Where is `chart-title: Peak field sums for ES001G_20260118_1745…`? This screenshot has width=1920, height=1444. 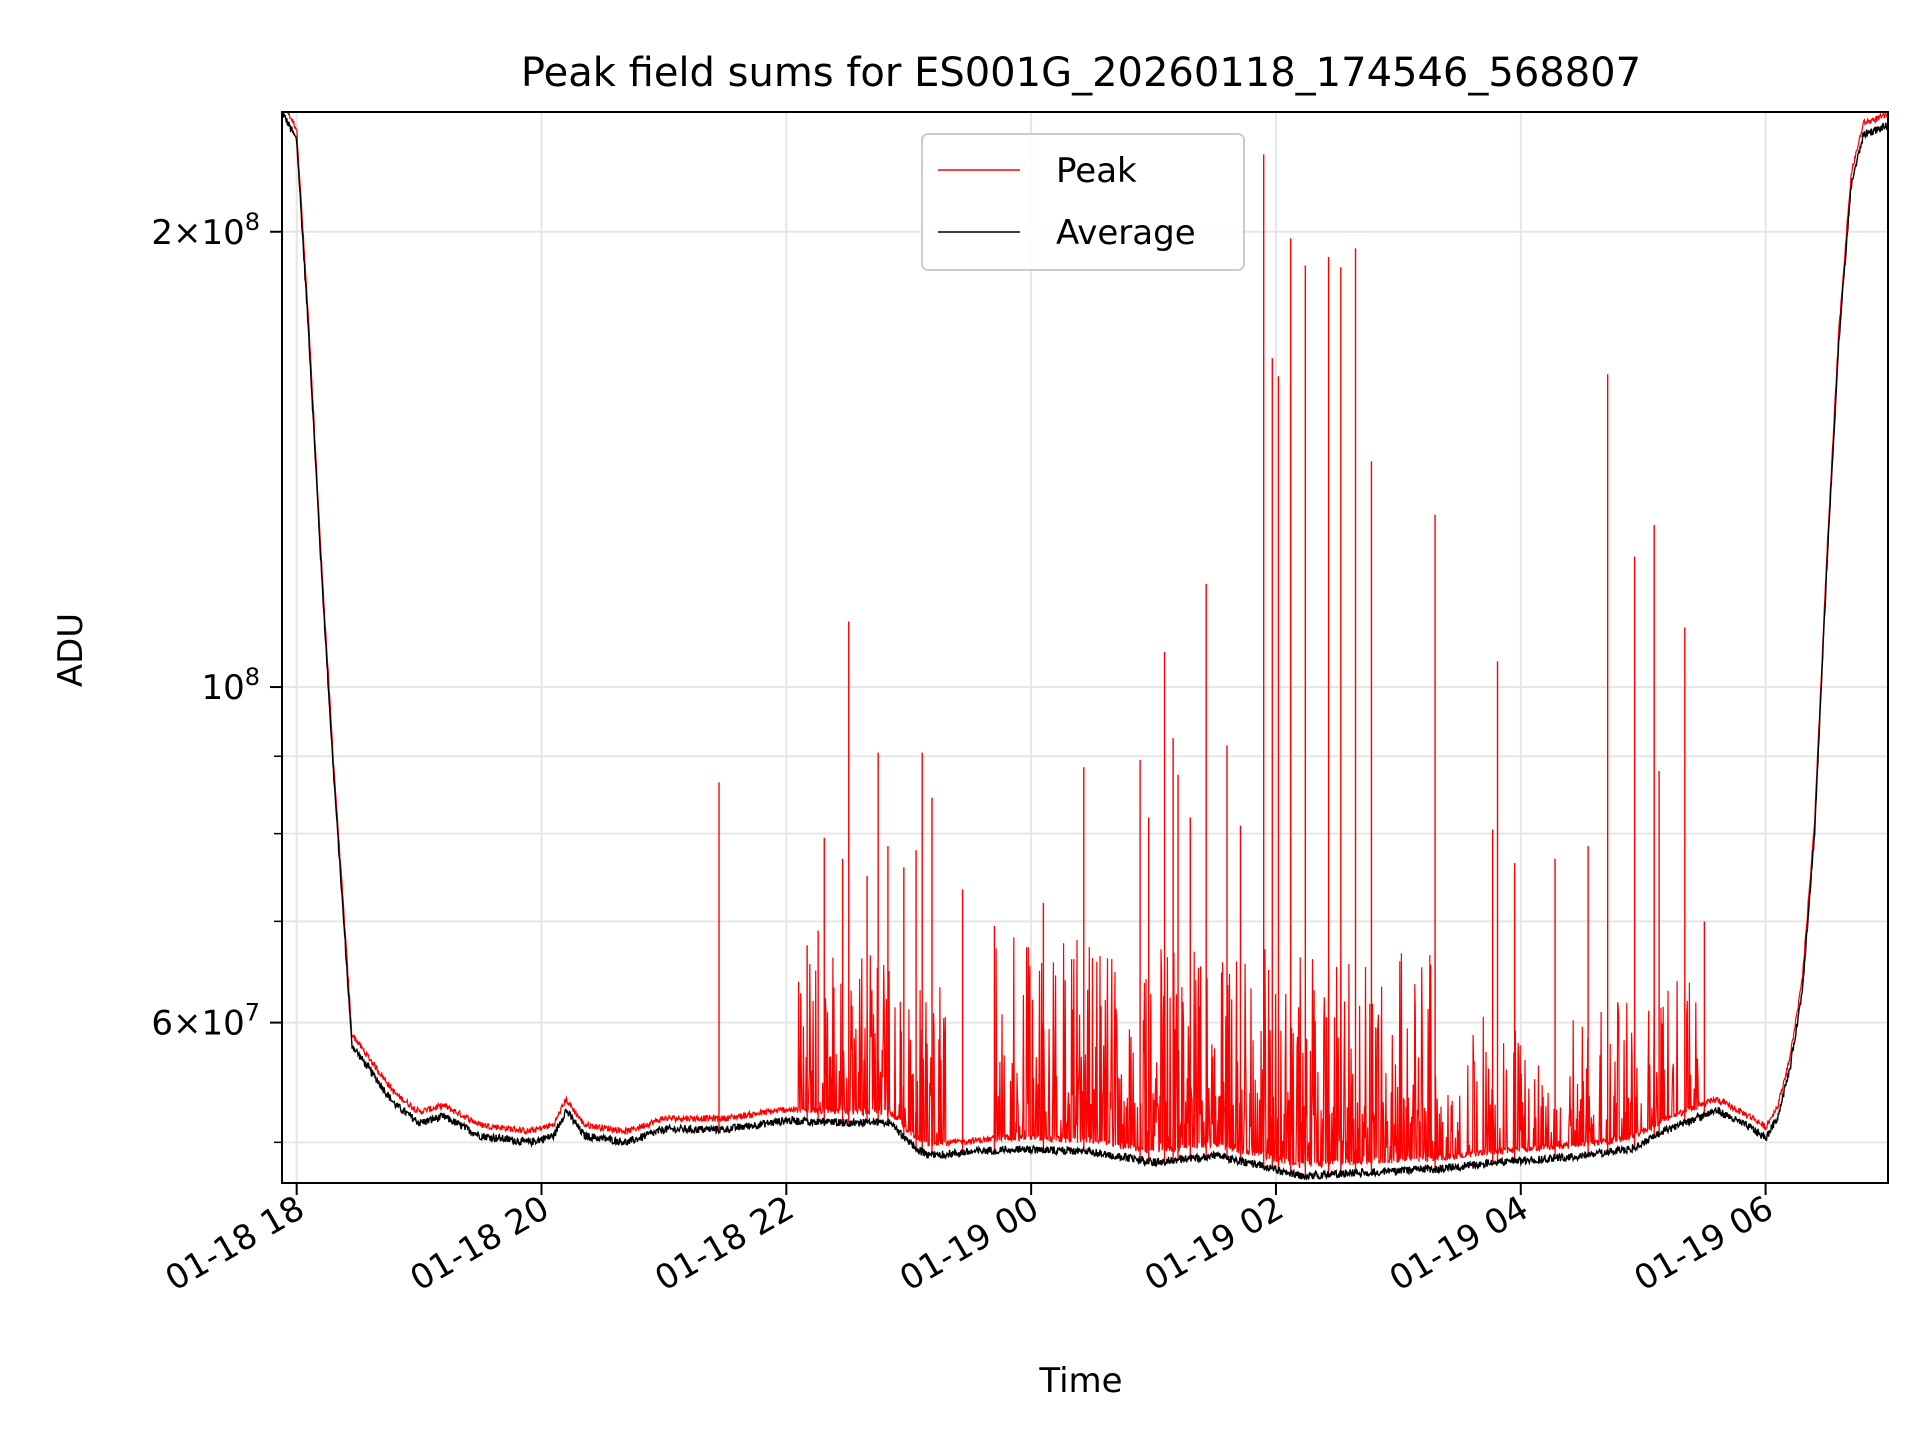 chart-title: Peak field sums for ES001G_20260118_1745… is located at coordinates (1081, 73).